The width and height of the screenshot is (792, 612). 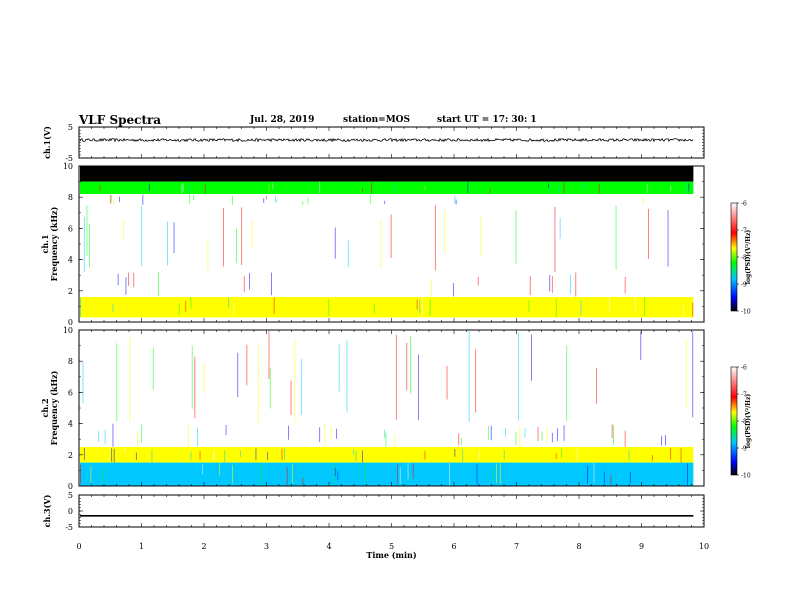 I want to click on y-tick-label-3-2: -5, so click(x=69, y=527).